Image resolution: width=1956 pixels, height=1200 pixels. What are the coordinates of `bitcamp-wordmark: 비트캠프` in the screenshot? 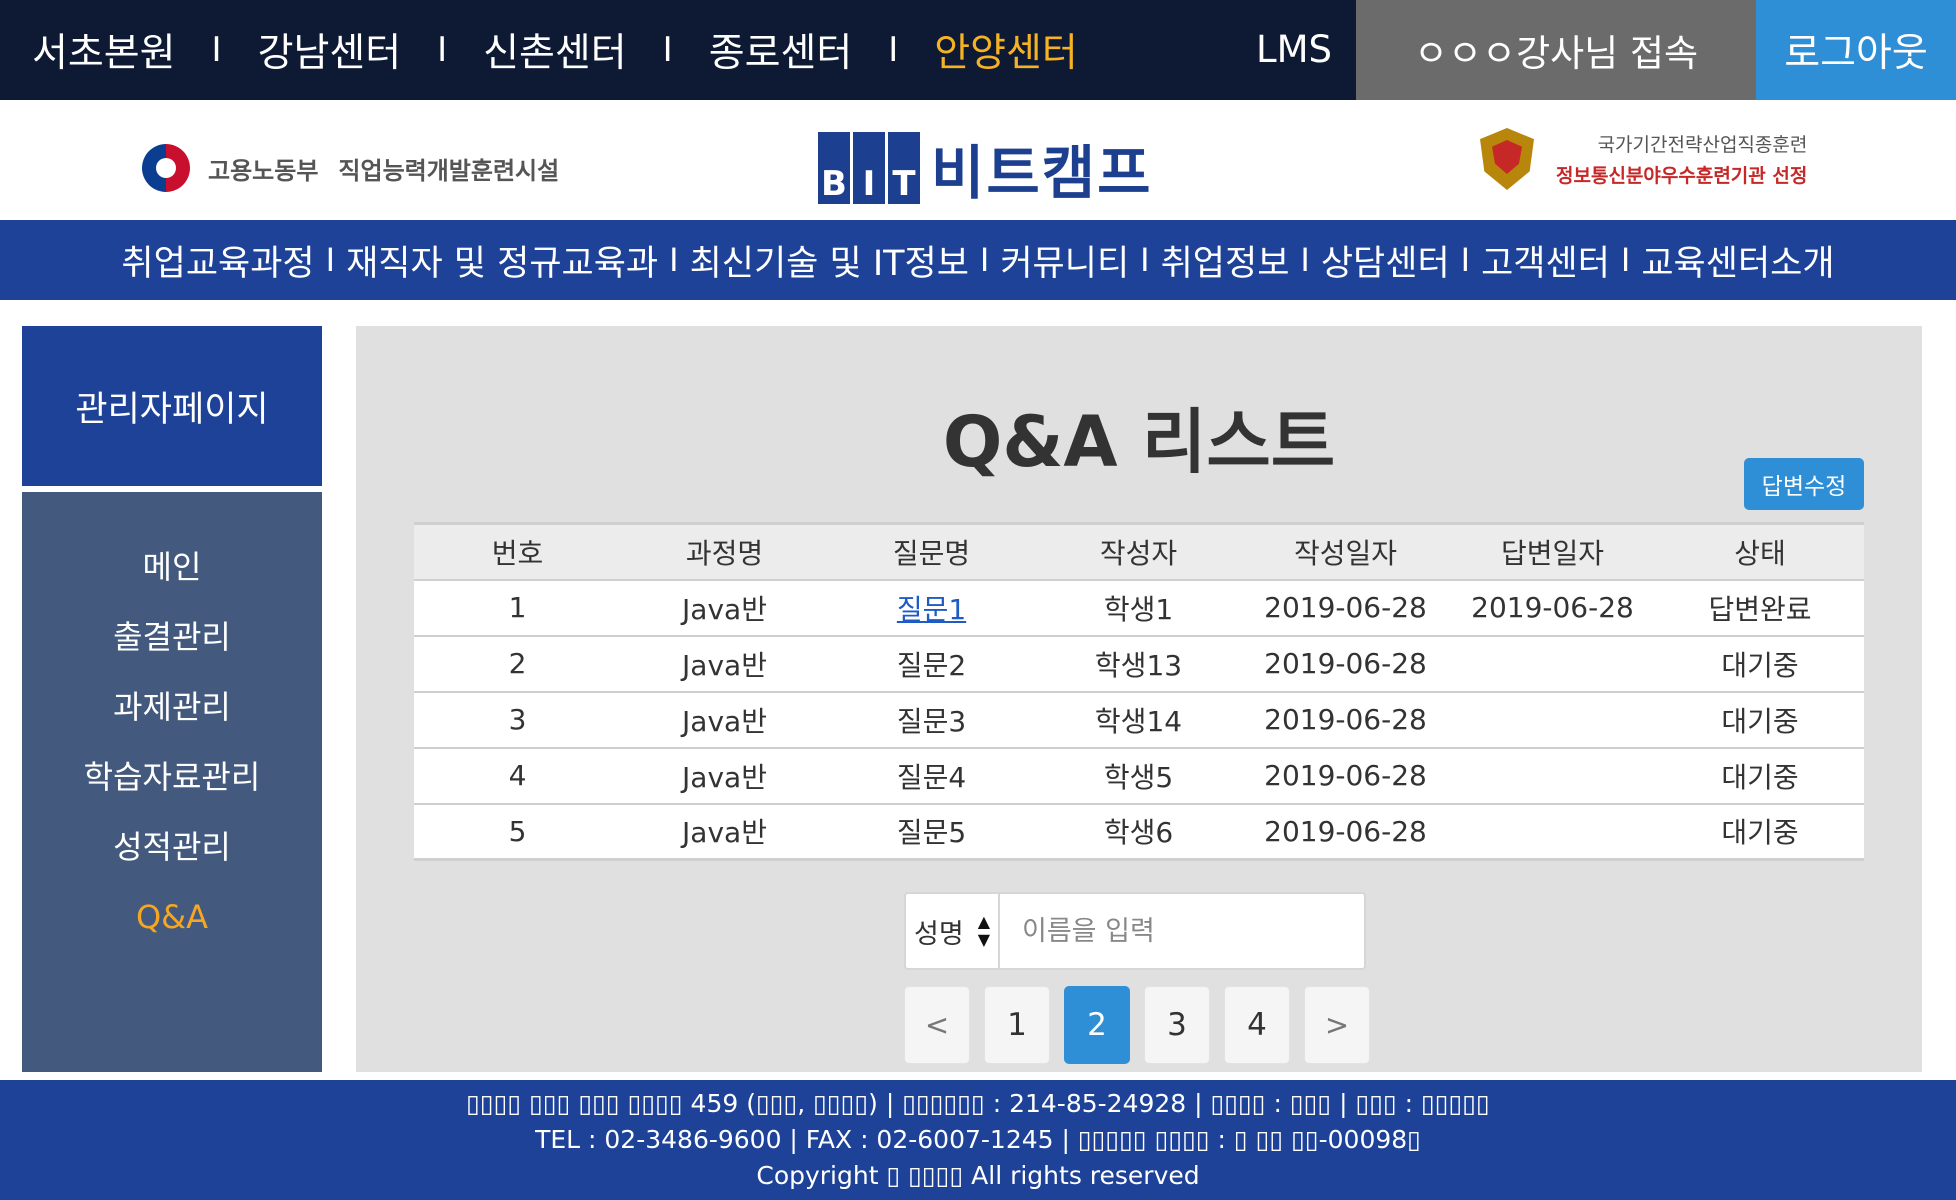 It's located at (1042, 173).